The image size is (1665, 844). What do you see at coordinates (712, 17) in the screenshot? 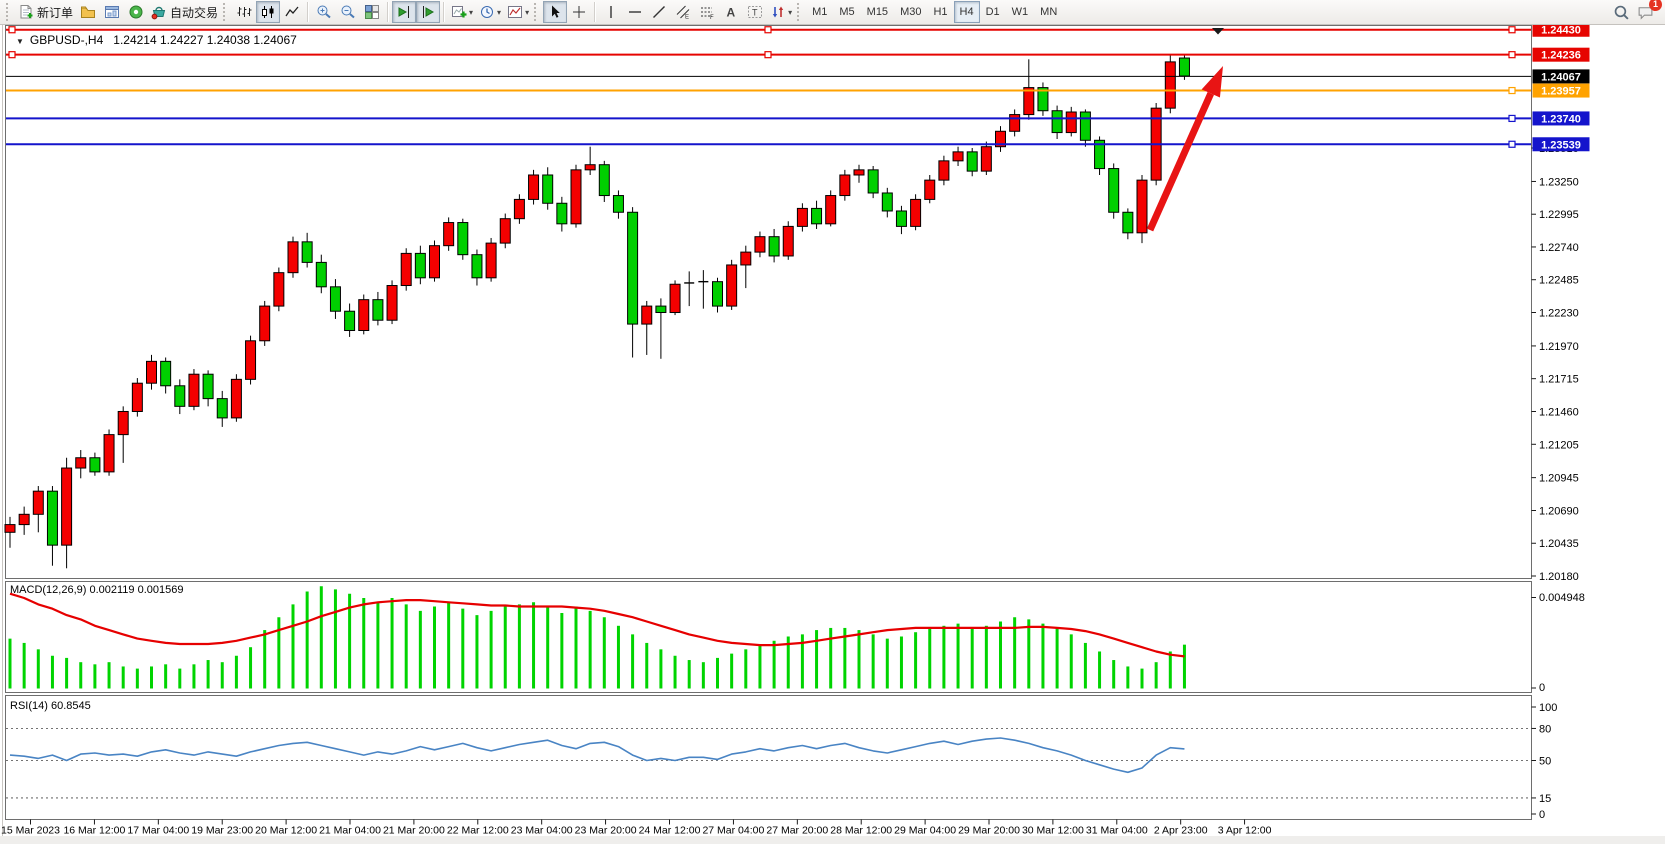
I see `svg-text: F` at bounding box center [712, 17].